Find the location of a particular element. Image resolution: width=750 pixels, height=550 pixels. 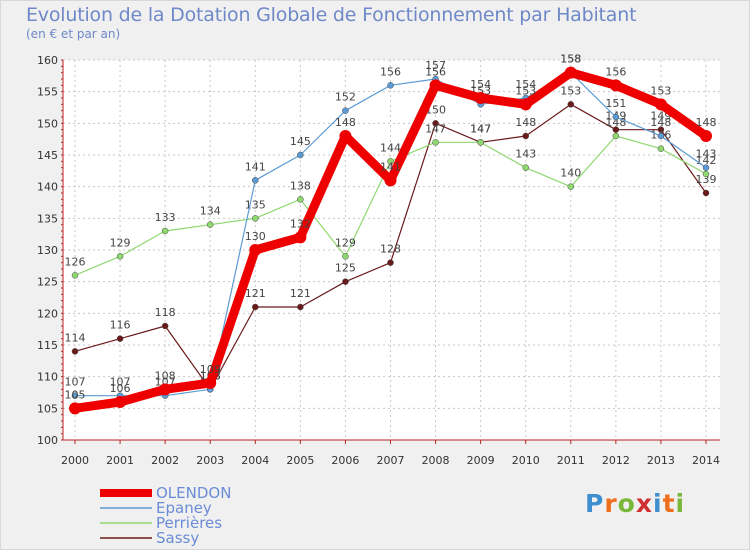

x-tick-label: 2002 is located at coordinates (165, 460).